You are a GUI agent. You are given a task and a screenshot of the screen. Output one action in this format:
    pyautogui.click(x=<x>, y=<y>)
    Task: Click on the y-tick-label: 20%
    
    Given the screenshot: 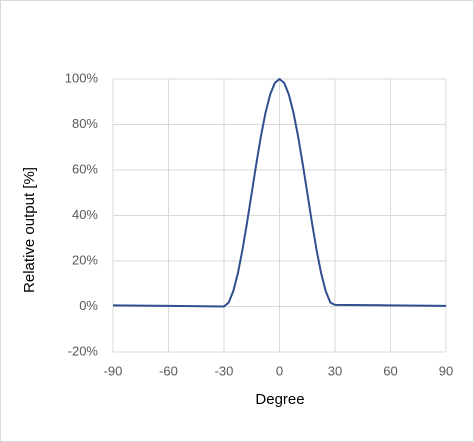 What is the action you would take?
    pyautogui.click(x=85, y=259)
    